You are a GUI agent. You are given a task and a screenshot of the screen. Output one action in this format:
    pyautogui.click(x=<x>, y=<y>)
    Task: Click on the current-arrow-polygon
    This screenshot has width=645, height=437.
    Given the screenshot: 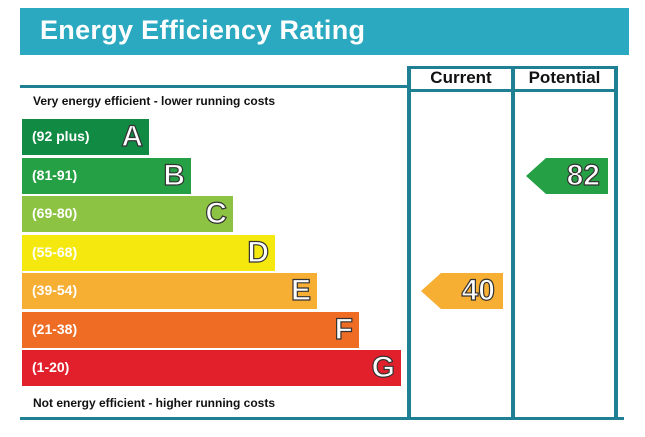 What is the action you would take?
    pyautogui.click(x=462, y=291)
    